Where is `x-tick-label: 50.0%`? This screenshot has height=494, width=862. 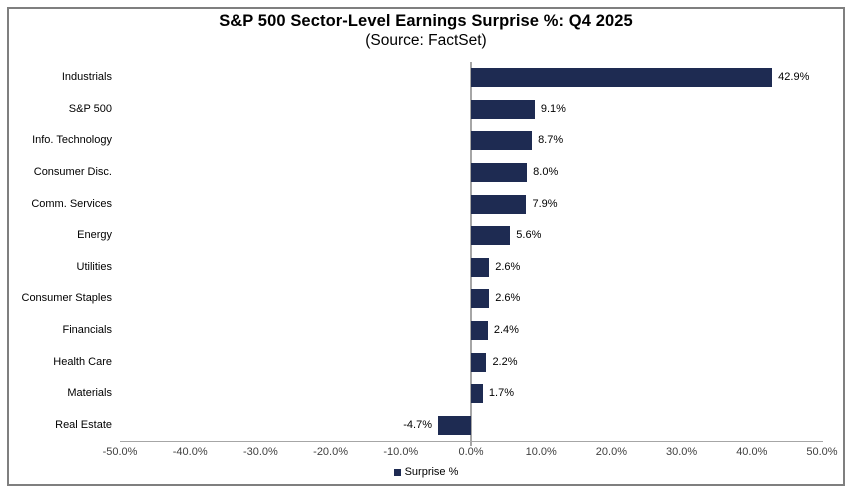
x-tick-label: 50.0% is located at coordinates (822, 452).